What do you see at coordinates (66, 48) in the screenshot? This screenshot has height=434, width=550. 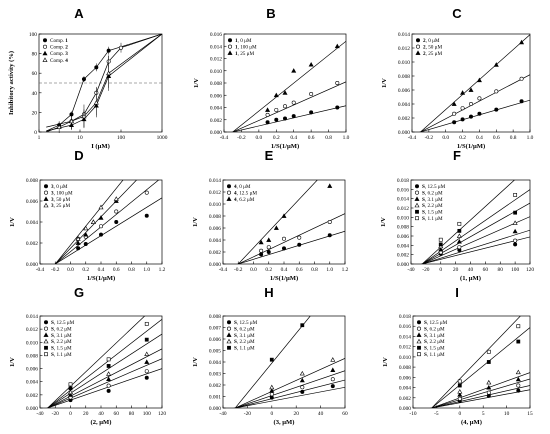 I see `legend-compound: 2` at bounding box center [66, 48].